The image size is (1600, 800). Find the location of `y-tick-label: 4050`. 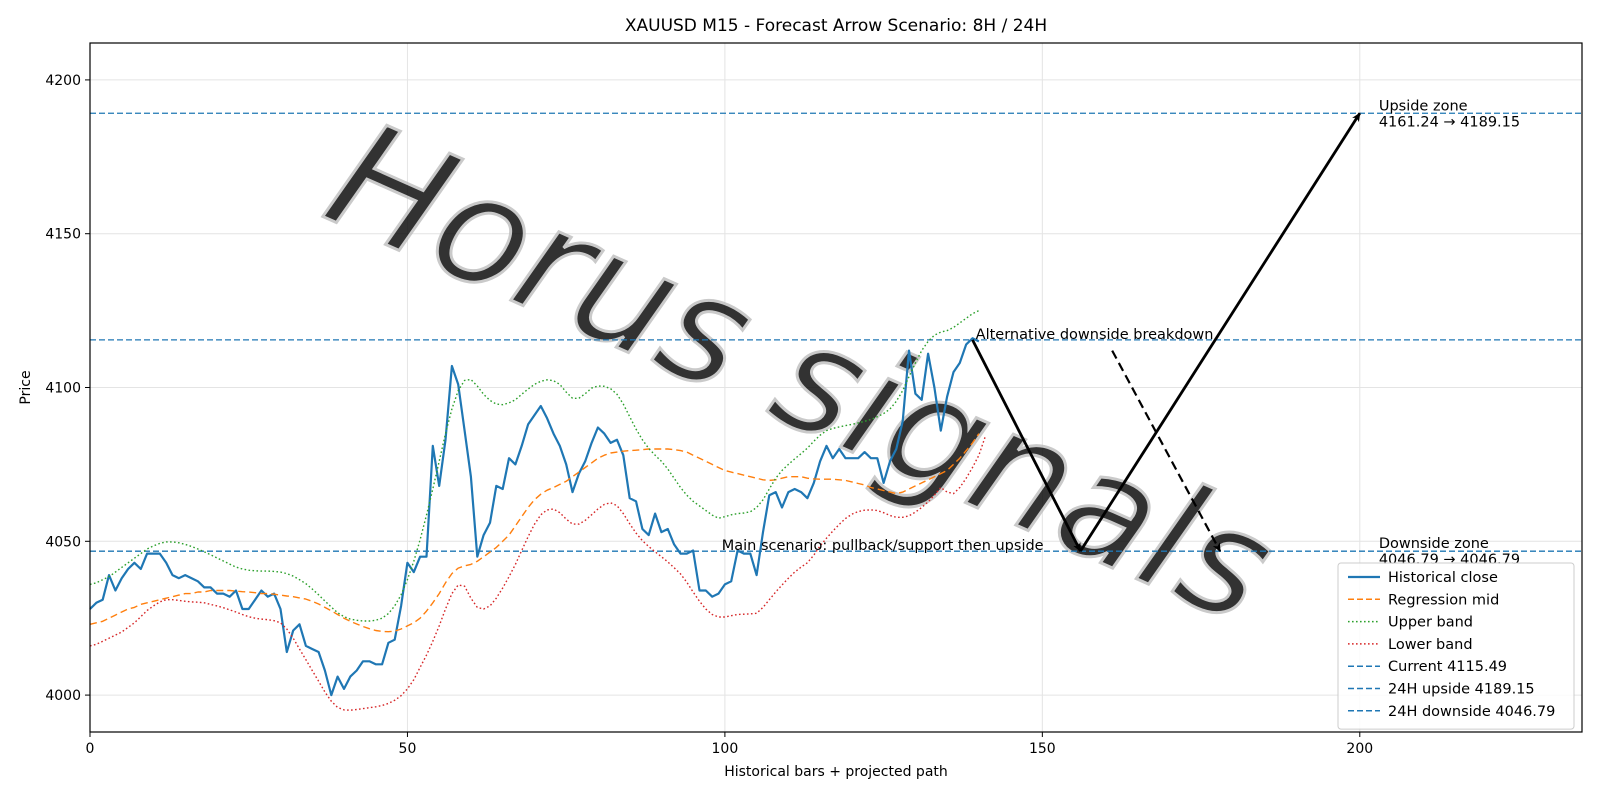

y-tick-label: 4050 is located at coordinates (63, 542).